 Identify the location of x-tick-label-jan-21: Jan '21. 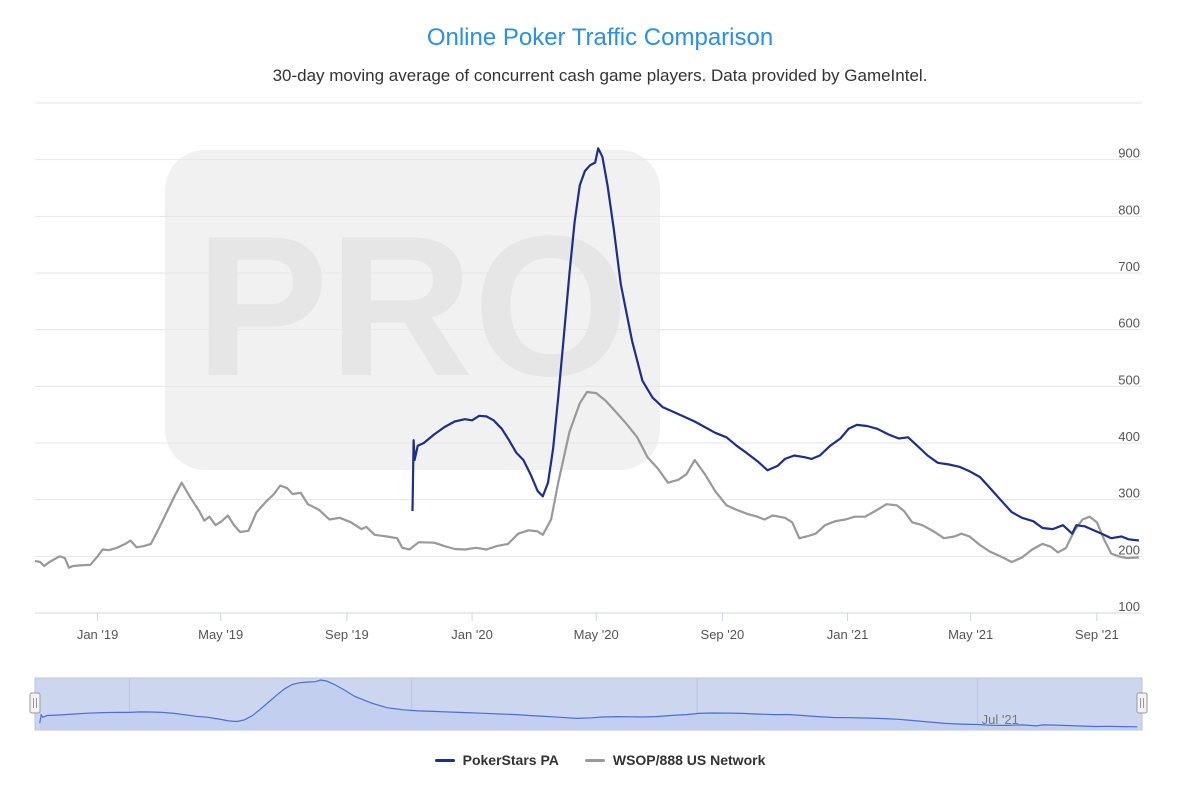
(848, 634).